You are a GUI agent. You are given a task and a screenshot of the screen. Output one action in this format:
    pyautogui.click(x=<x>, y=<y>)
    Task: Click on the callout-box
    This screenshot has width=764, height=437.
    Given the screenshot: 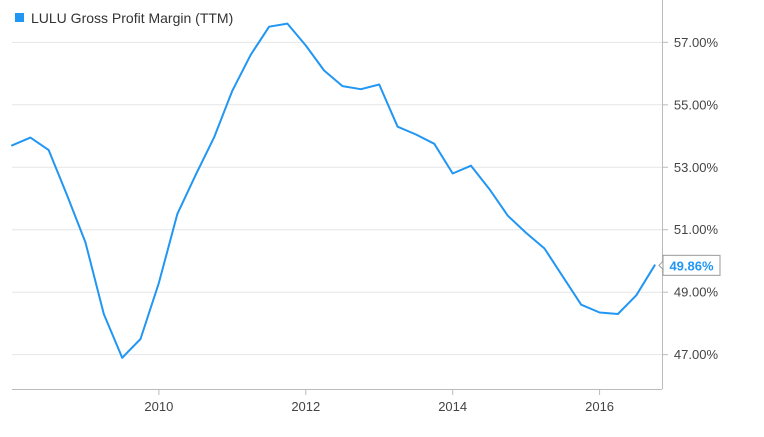 What is the action you would take?
    pyautogui.click(x=691, y=265)
    